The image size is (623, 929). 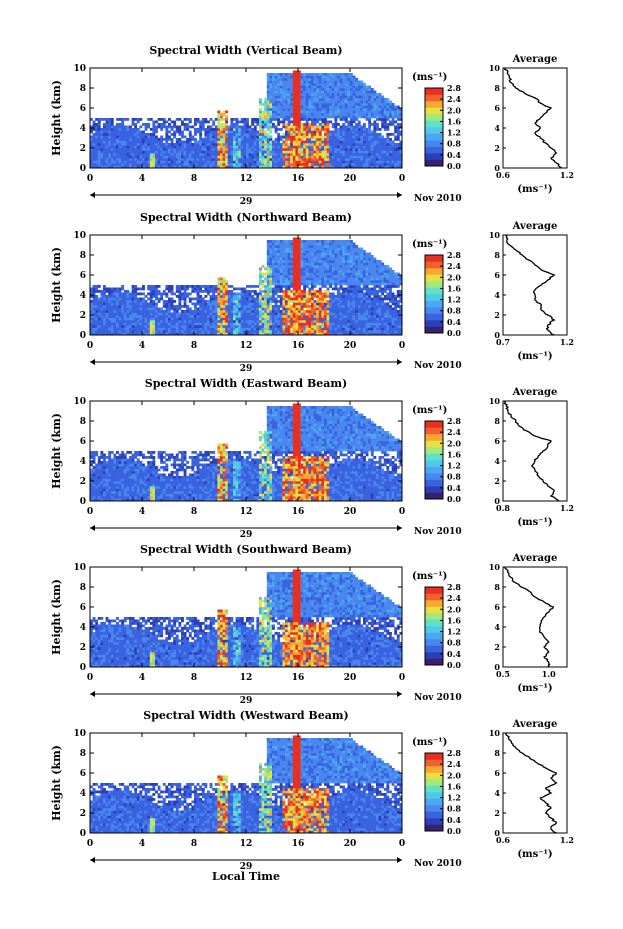 I want to click on colorbar-segment, so click(x=434, y=104).